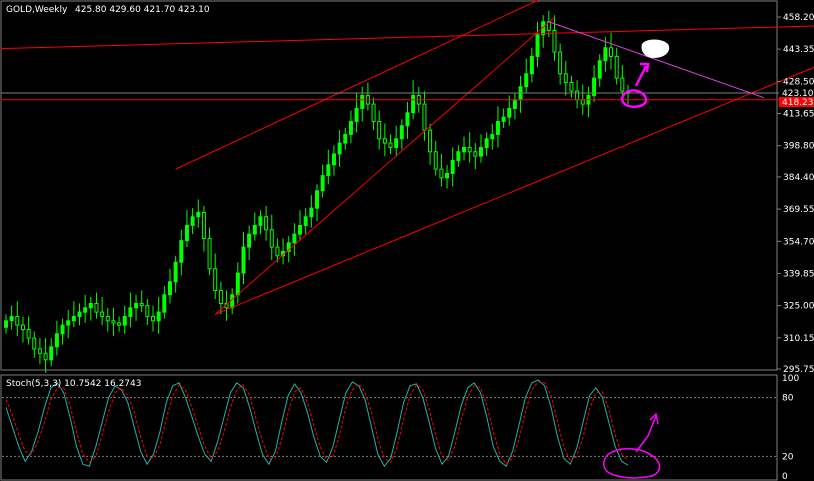  Describe the element at coordinates (798, 339) in the screenshot. I see `price-tick-label: 310.15` at that location.